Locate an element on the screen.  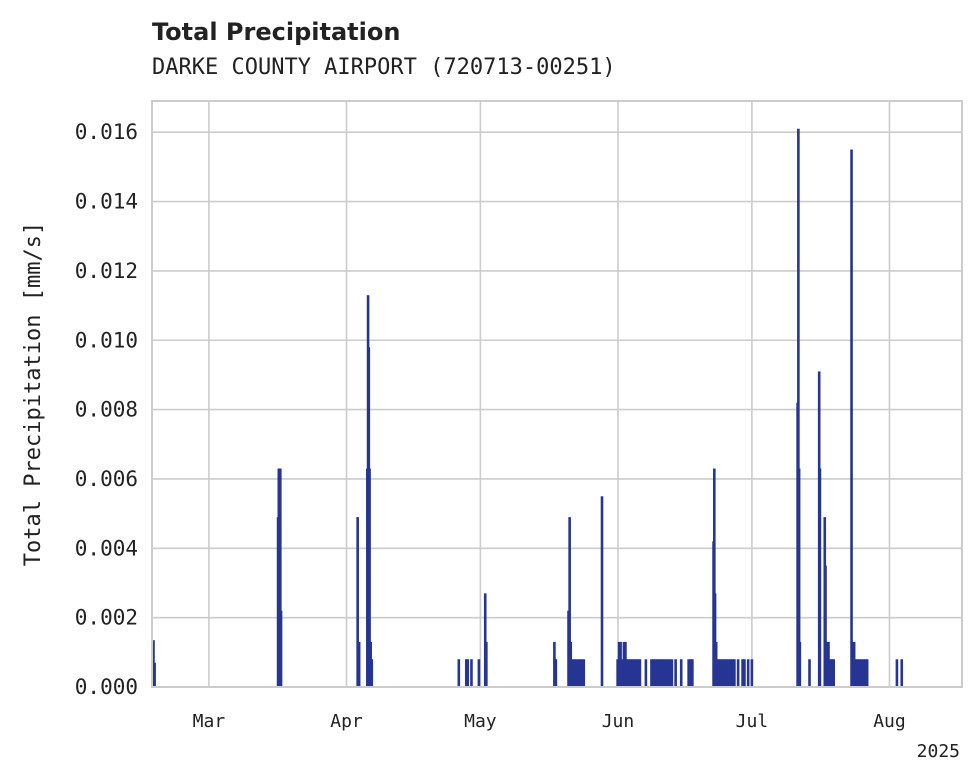
y-tick-label: 0.006 is located at coordinates (106, 479).